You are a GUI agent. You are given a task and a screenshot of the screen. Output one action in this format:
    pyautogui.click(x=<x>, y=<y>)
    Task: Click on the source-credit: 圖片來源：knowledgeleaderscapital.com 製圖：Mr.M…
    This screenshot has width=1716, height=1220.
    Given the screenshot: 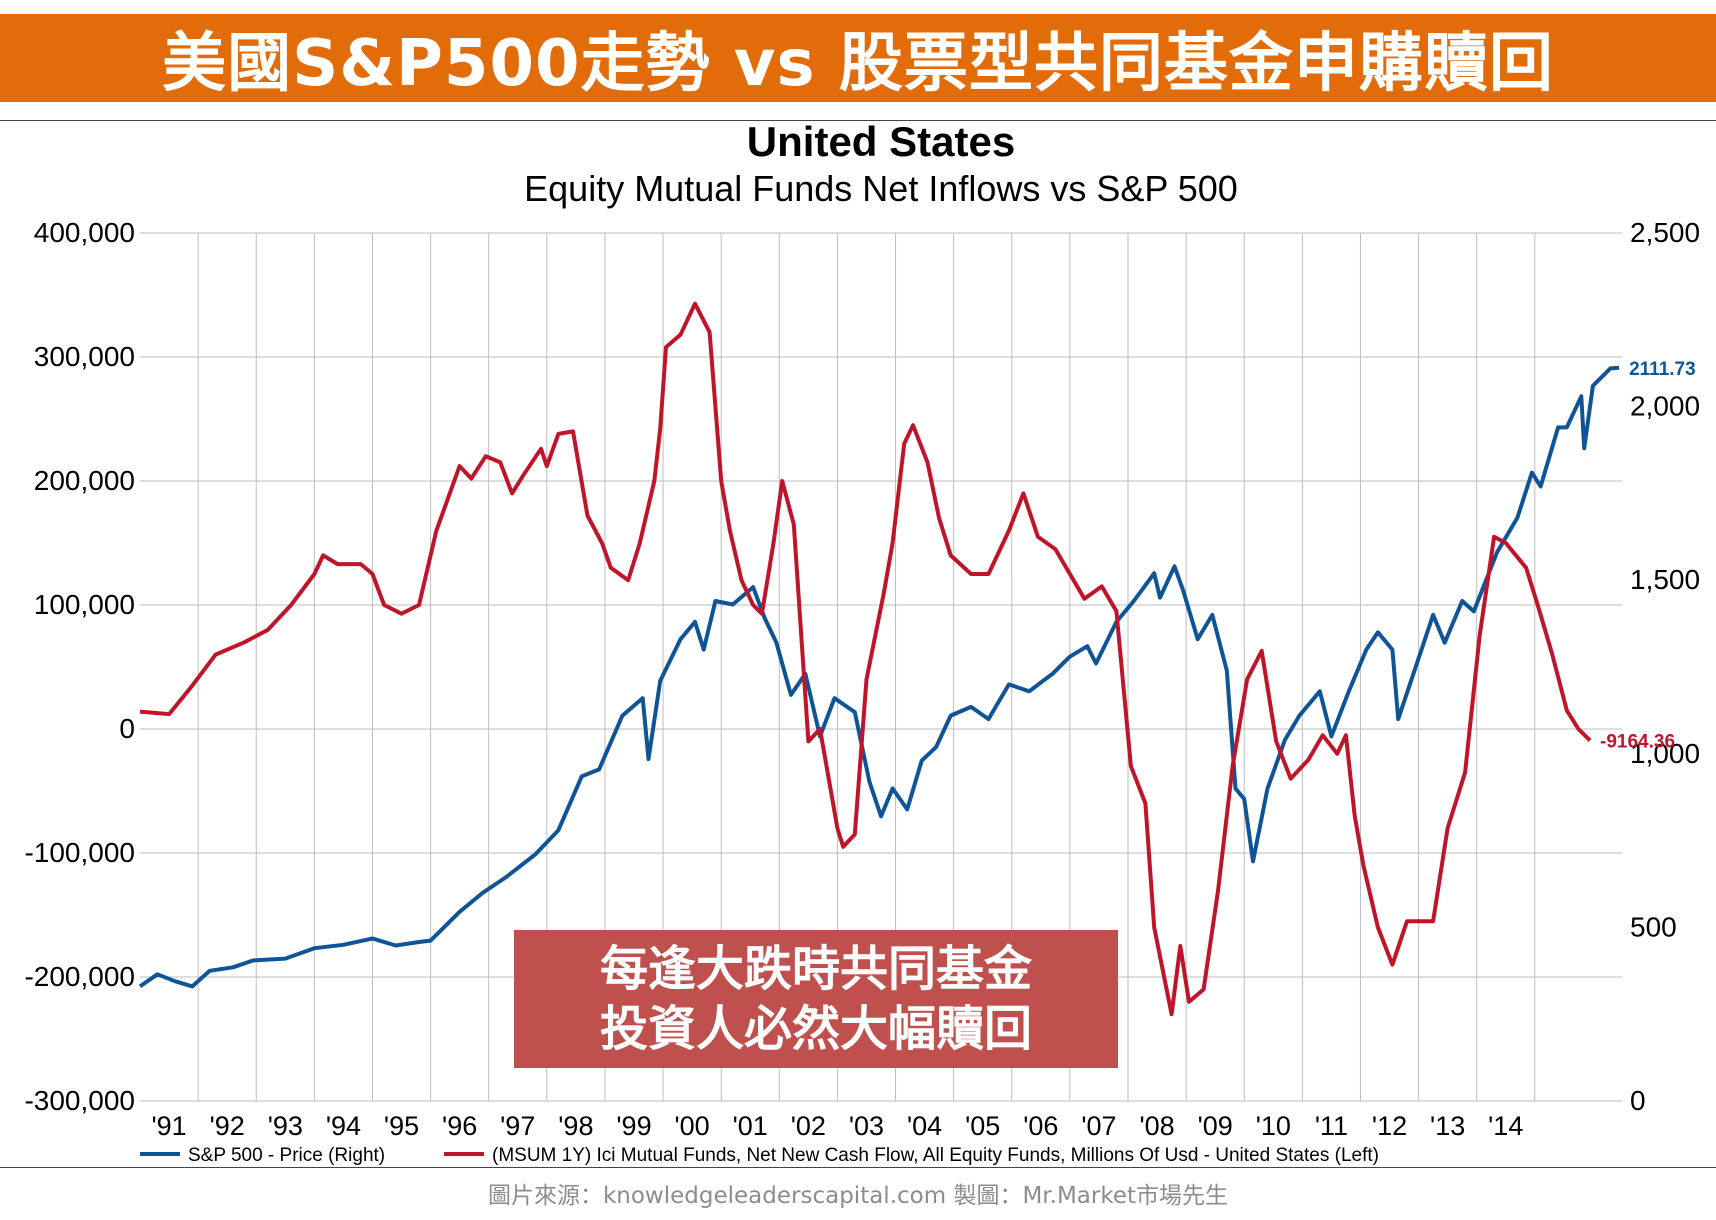 What is the action you would take?
    pyautogui.click(x=858, y=1196)
    